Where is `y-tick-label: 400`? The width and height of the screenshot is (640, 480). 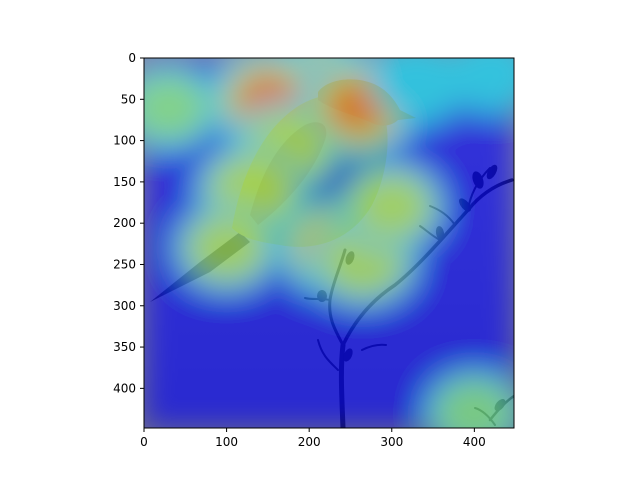 y-tick-label: 400 is located at coordinates (124, 388).